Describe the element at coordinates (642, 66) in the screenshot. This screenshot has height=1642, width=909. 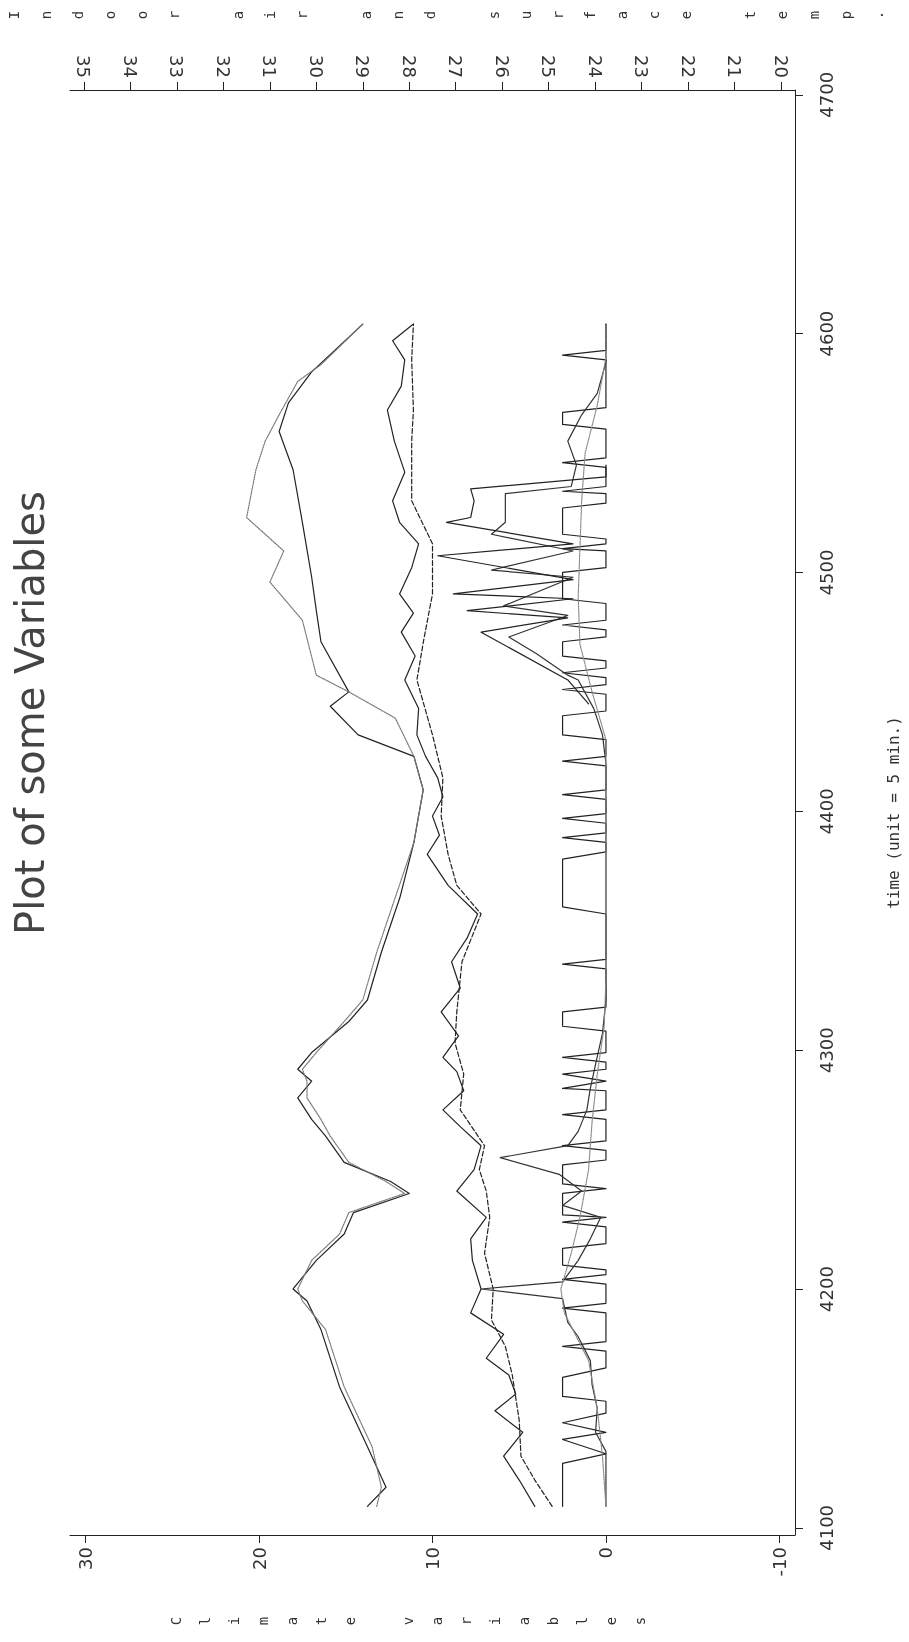
I see `x2-tick-label: 23` at that location.